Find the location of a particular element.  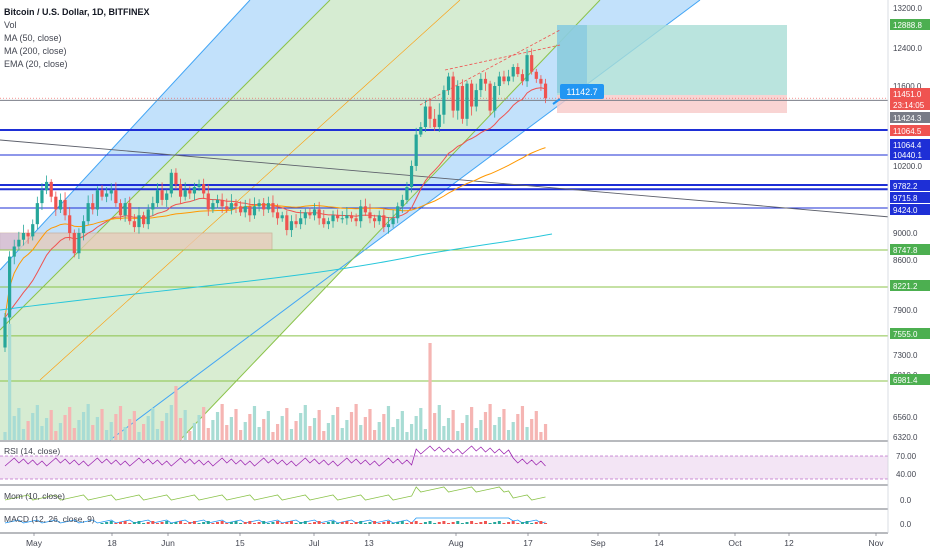

price-label-text: 9715.8 is located at coordinates (905, 198).